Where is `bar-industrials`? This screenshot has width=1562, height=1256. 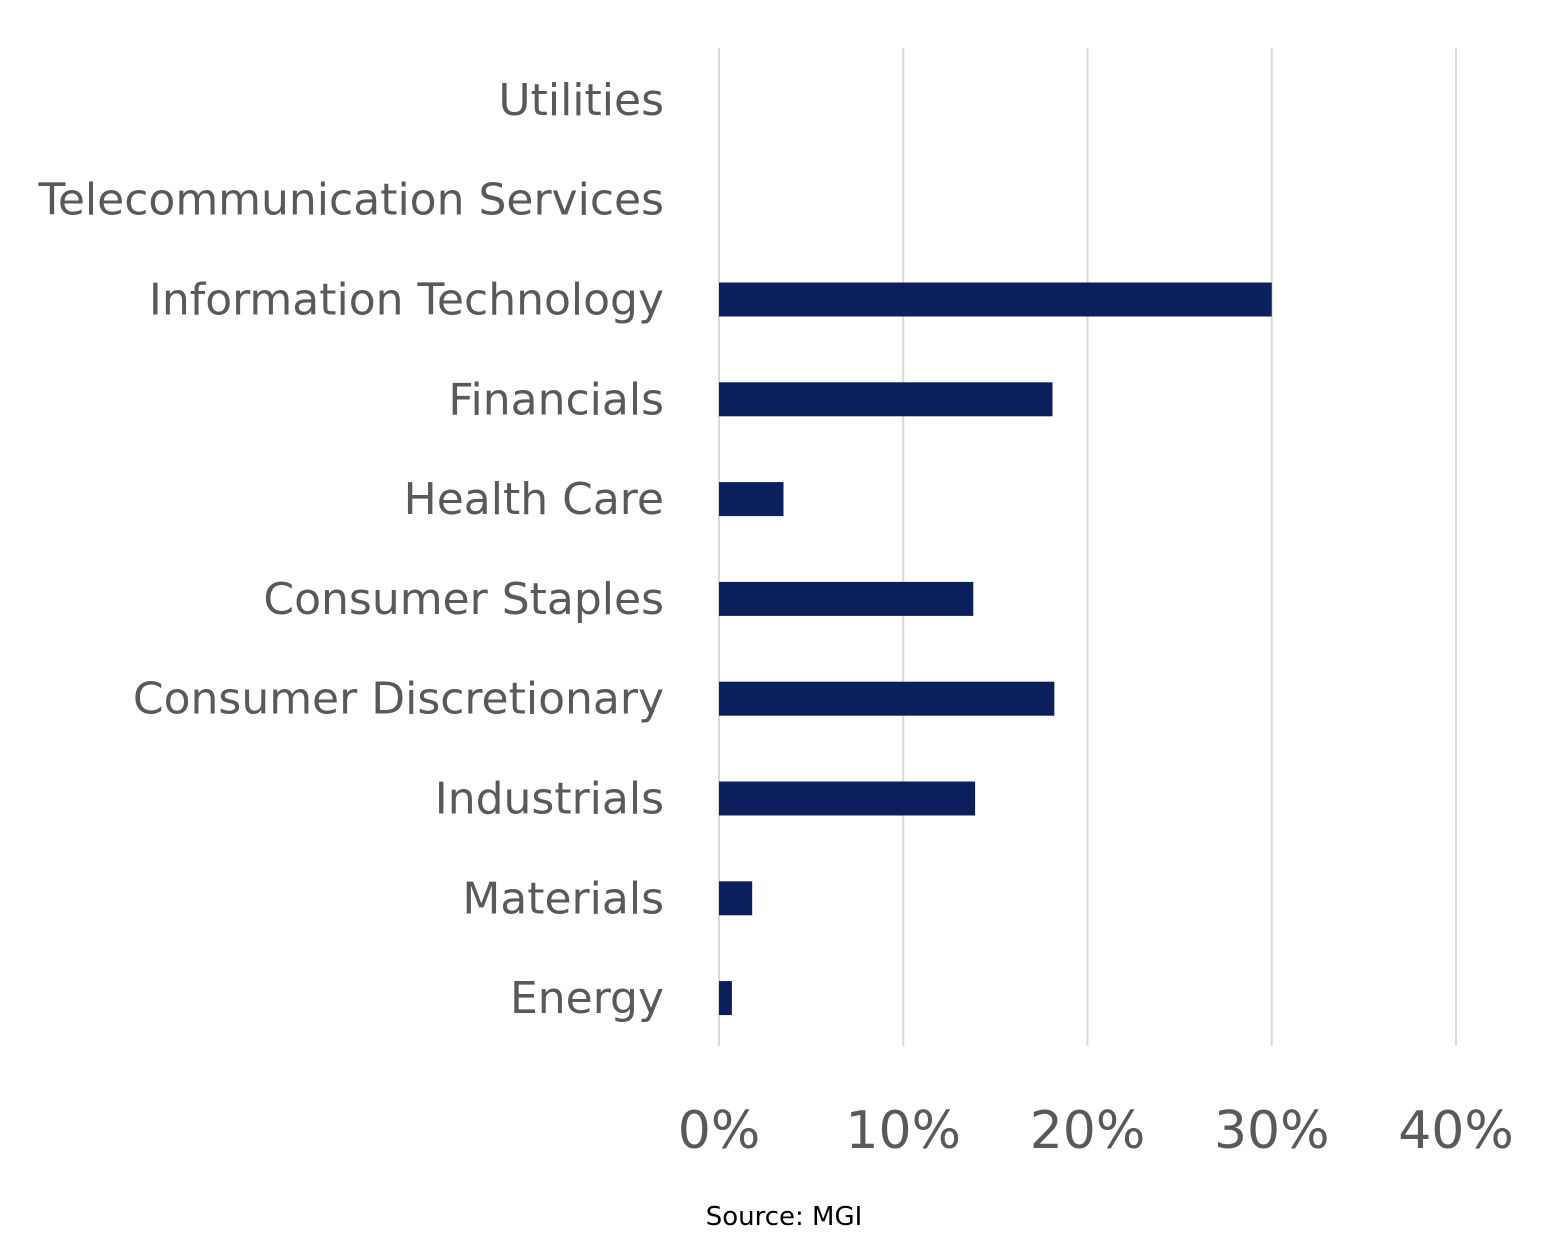 bar-industrials is located at coordinates (847, 798).